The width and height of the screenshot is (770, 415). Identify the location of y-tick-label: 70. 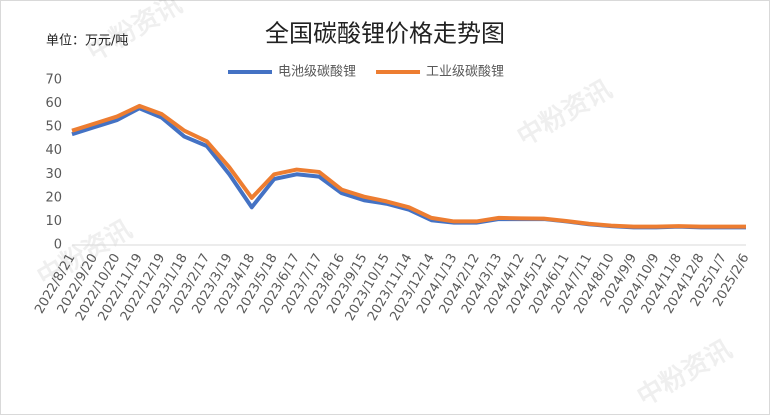
(53, 80).